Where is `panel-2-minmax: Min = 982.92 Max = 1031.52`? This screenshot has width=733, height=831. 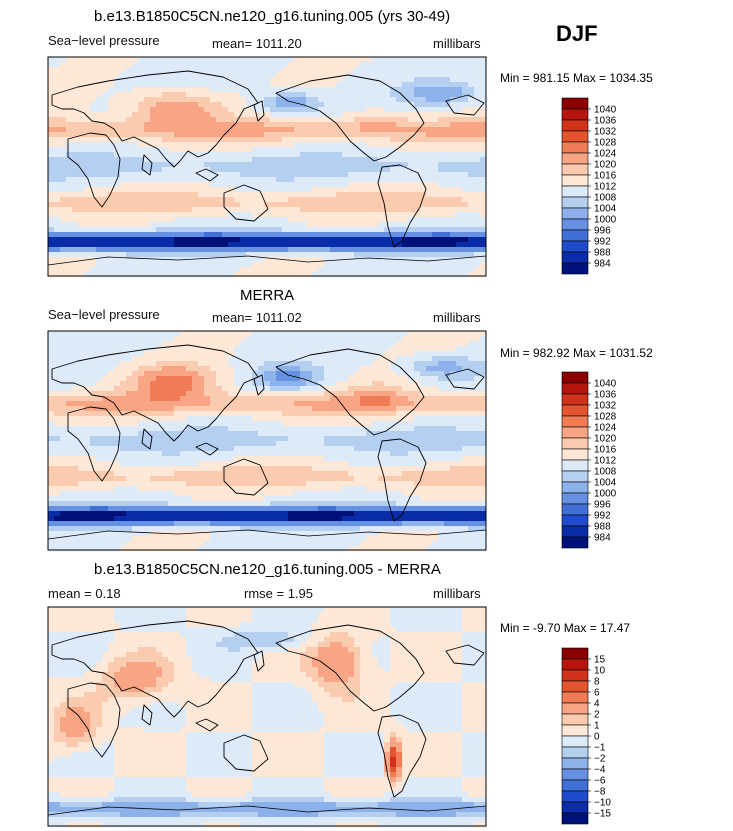
panel-2-minmax: Min = 982.92 Max = 1031.52 is located at coordinates (576, 353).